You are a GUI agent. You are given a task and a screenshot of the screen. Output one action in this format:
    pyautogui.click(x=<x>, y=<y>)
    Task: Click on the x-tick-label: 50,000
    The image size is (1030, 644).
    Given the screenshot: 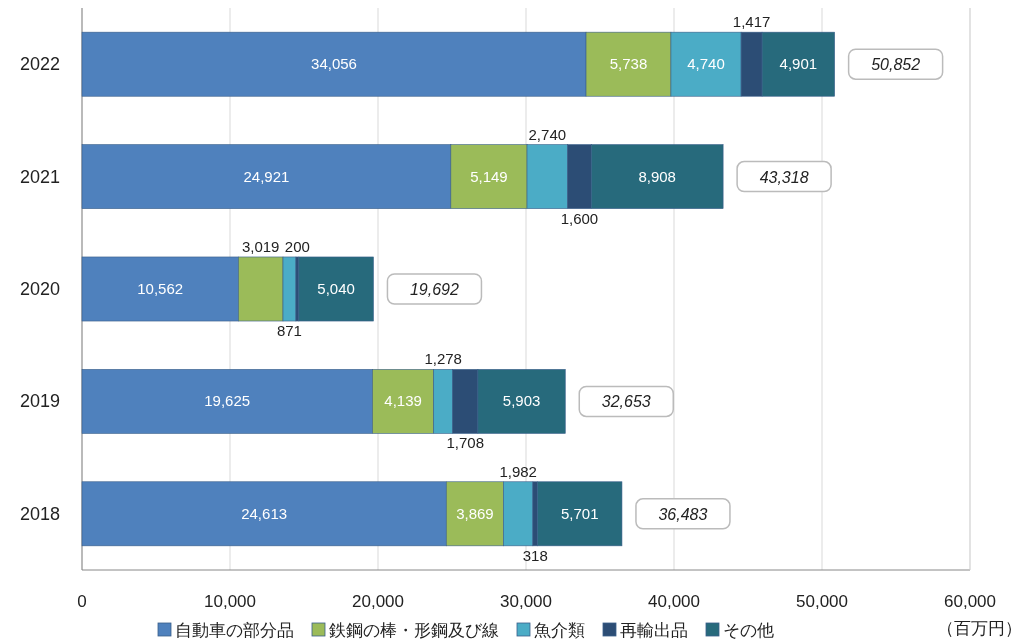 What is the action you would take?
    pyautogui.click(x=822, y=601)
    